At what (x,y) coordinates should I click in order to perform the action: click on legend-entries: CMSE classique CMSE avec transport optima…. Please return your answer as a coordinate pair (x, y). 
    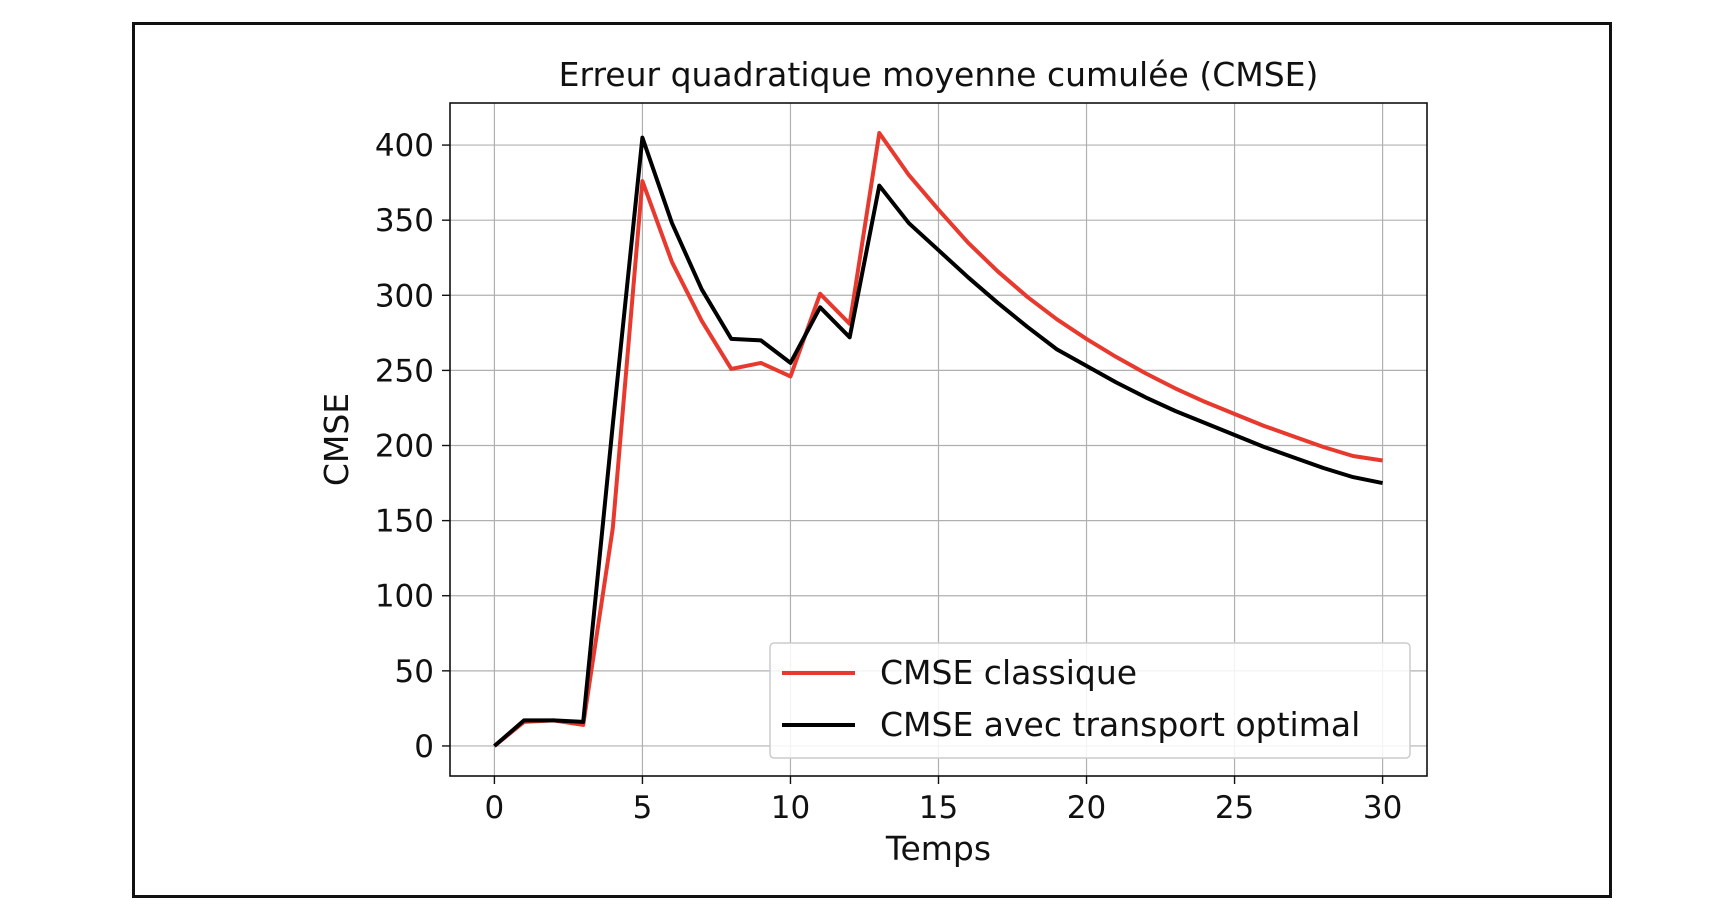
    Looking at the image, I should click on (1071, 698).